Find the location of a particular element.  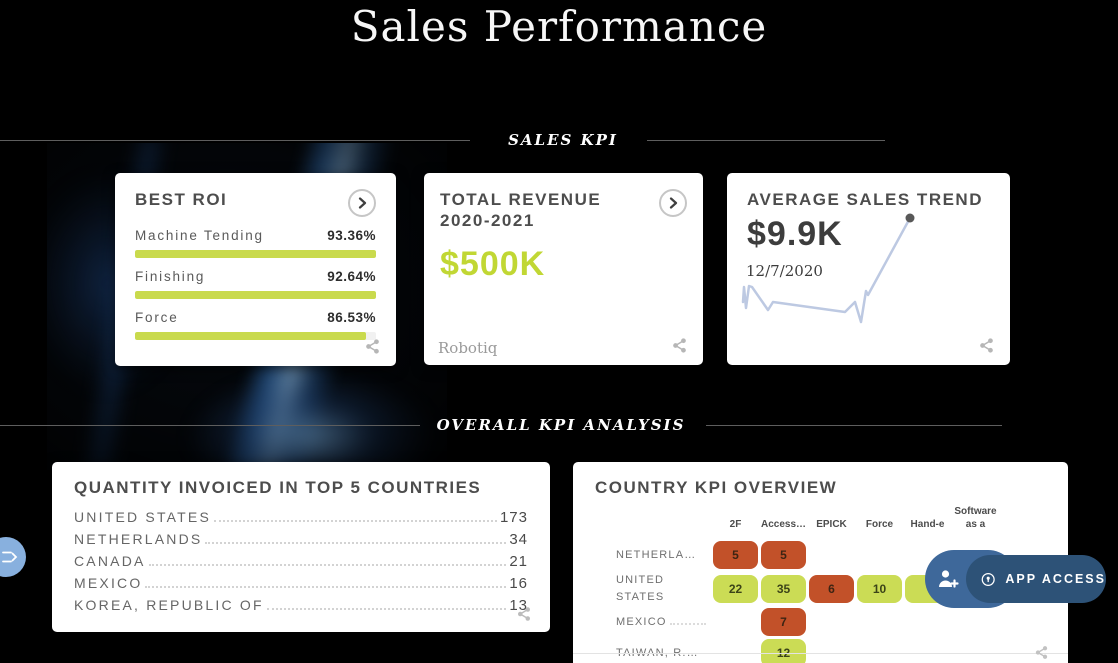

quantity-list-row: UNITED STATES 173 is located at coordinates (301, 520).